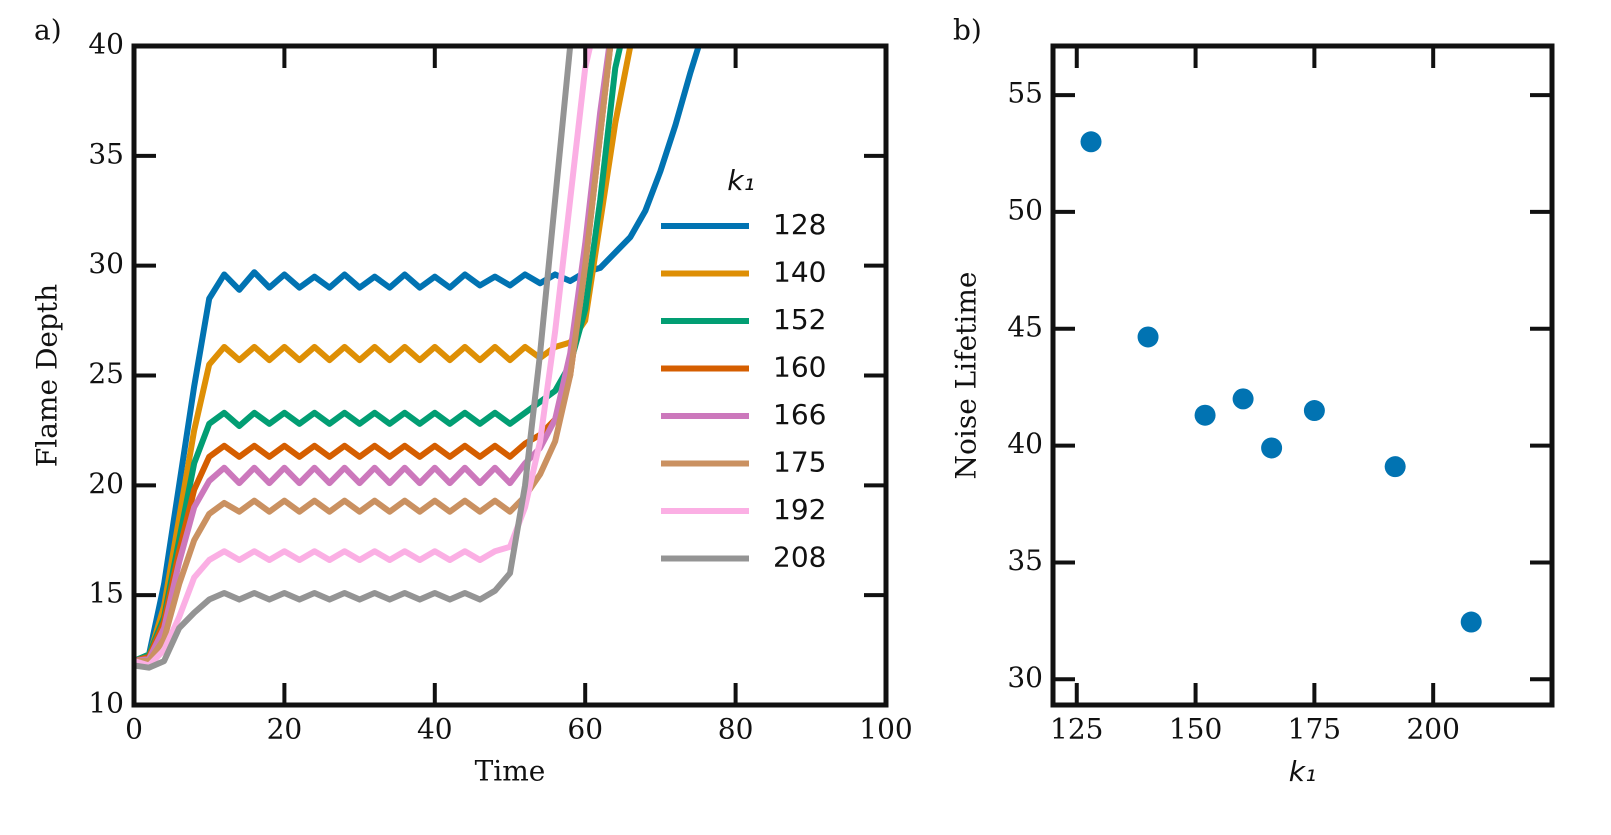  Describe the element at coordinates (1025, 326) in the screenshot. I see `y-tick-label: 45` at that location.